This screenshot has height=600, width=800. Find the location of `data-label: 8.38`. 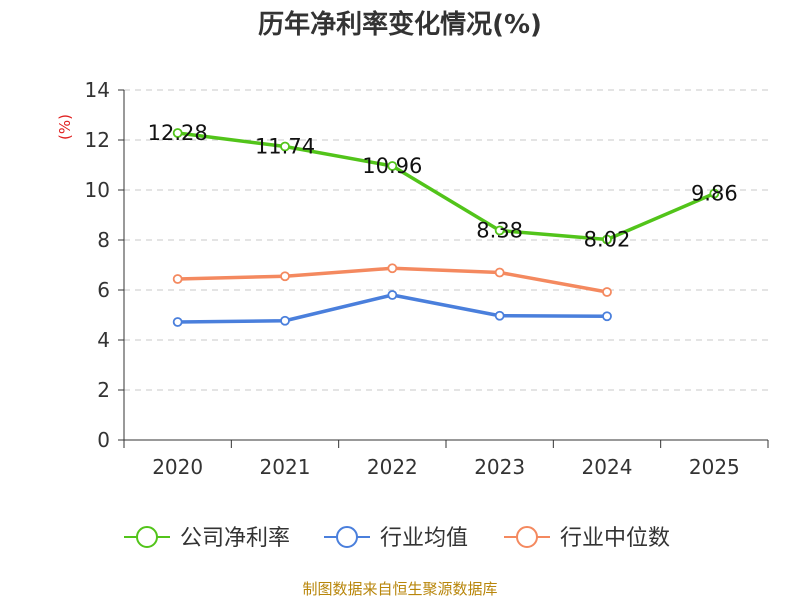

data-label: 8.38 is located at coordinates (499, 231).